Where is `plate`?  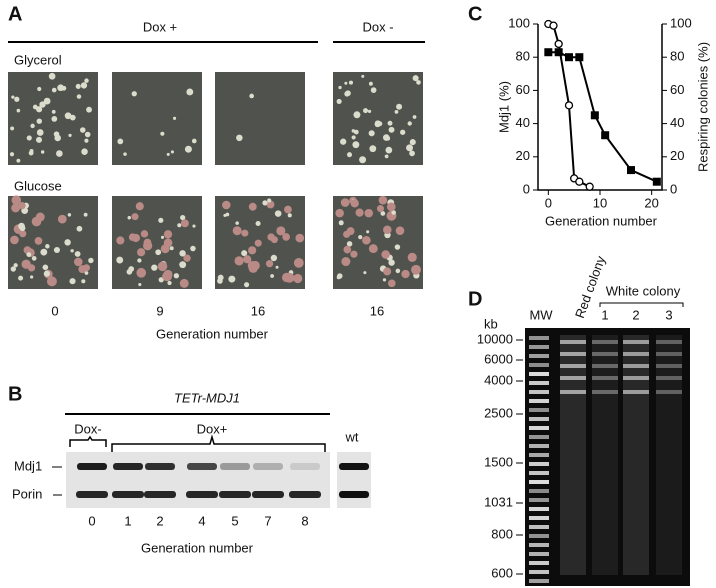
plate is located at coordinates (260, 118).